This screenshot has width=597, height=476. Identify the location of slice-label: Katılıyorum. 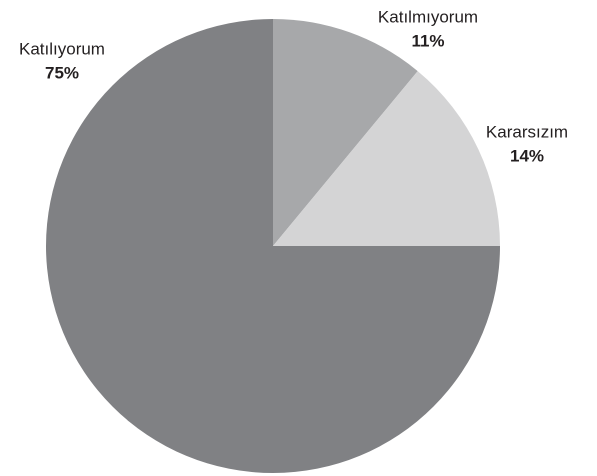
(62, 48).